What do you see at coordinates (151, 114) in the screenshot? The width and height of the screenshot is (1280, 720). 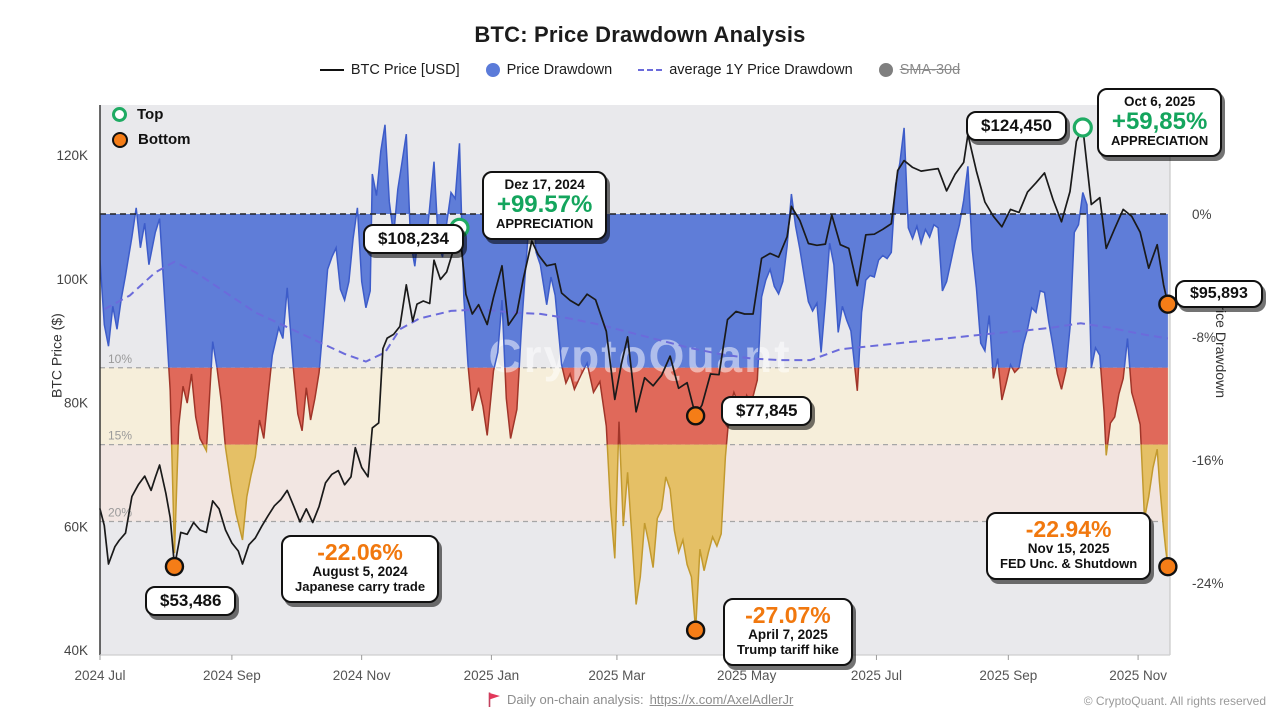 I see `marker-legend-top: Top` at bounding box center [151, 114].